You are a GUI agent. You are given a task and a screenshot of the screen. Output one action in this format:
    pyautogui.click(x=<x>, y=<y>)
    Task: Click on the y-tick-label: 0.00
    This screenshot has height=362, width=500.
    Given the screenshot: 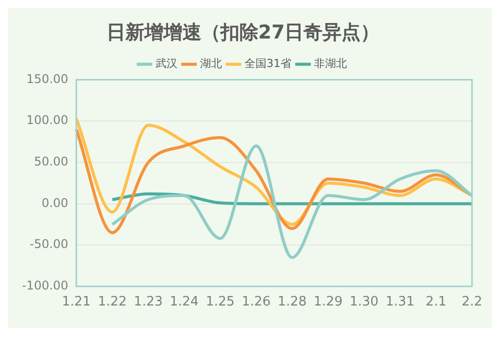 What is the action you would take?
    pyautogui.click(x=55, y=203)
    